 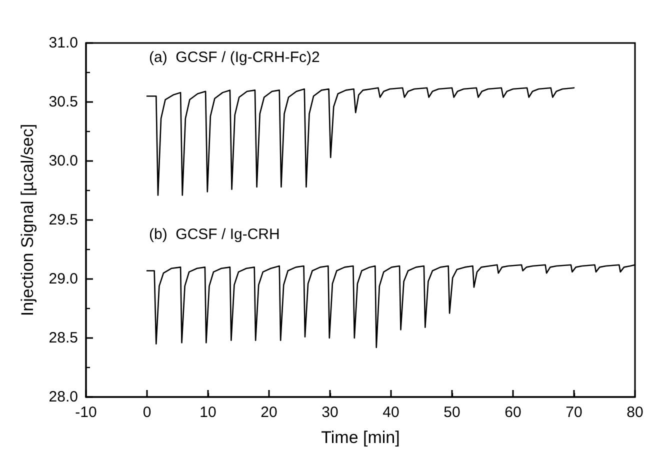 What do you see at coordinates (360, 437) in the screenshot?
I see `x-axis-title: Time [min]` at bounding box center [360, 437].